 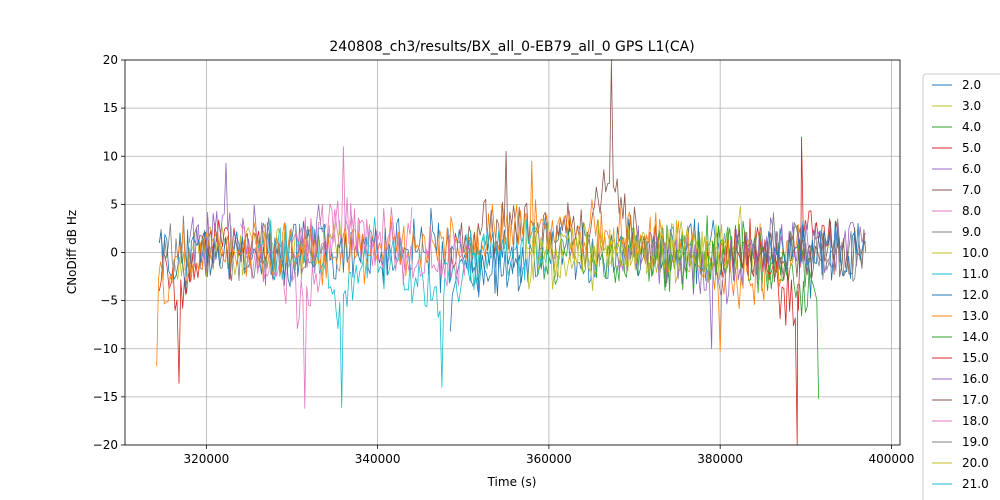 I want to click on x-tick-label: 340000, so click(x=378, y=459).